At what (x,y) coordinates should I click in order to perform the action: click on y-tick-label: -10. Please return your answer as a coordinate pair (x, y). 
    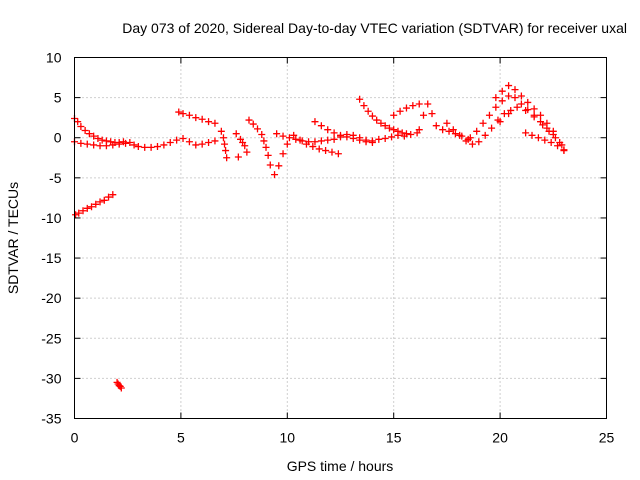
    Looking at the image, I should click on (51, 218).